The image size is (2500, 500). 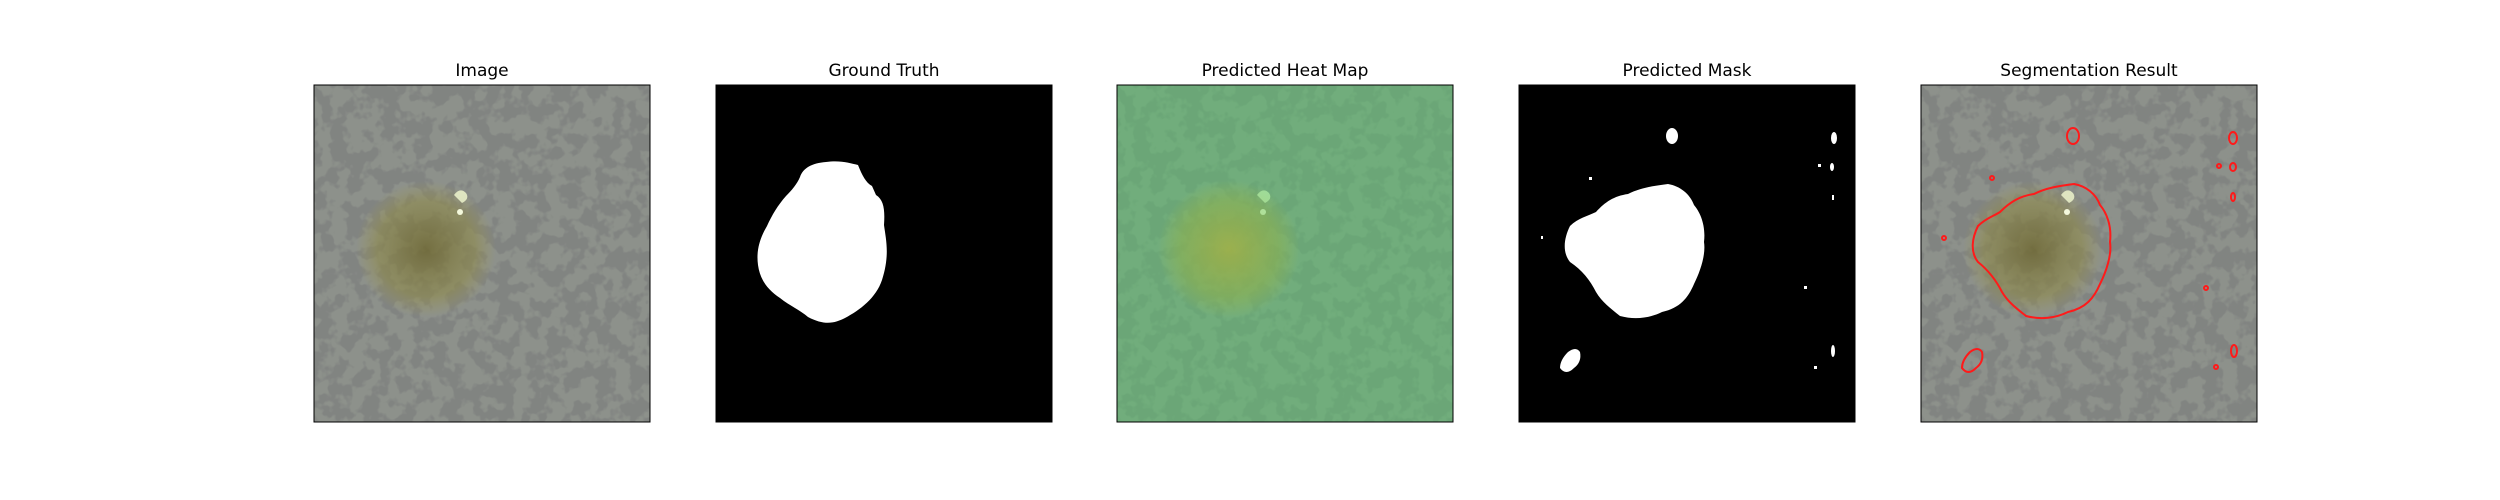 I want to click on panel-title-segmentation-result: Segmentation Result, so click(x=2089, y=71).